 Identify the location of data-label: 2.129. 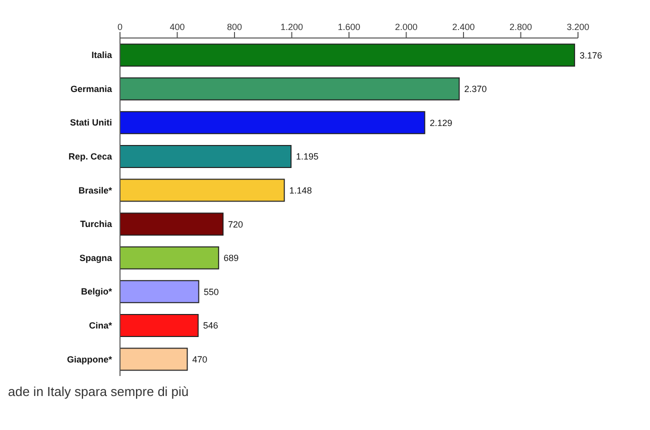
(441, 123).